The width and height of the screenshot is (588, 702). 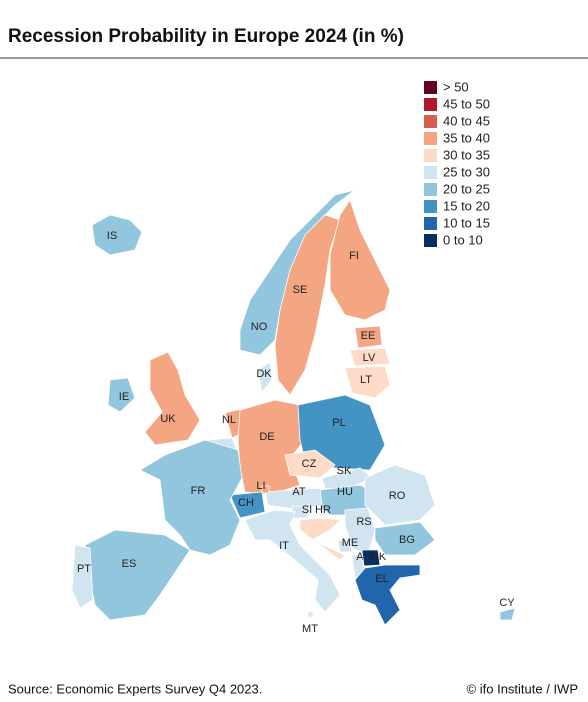 What do you see at coordinates (466, 154) in the screenshot?
I see `legend-label: 30 to 35` at bounding box center [466, 154].